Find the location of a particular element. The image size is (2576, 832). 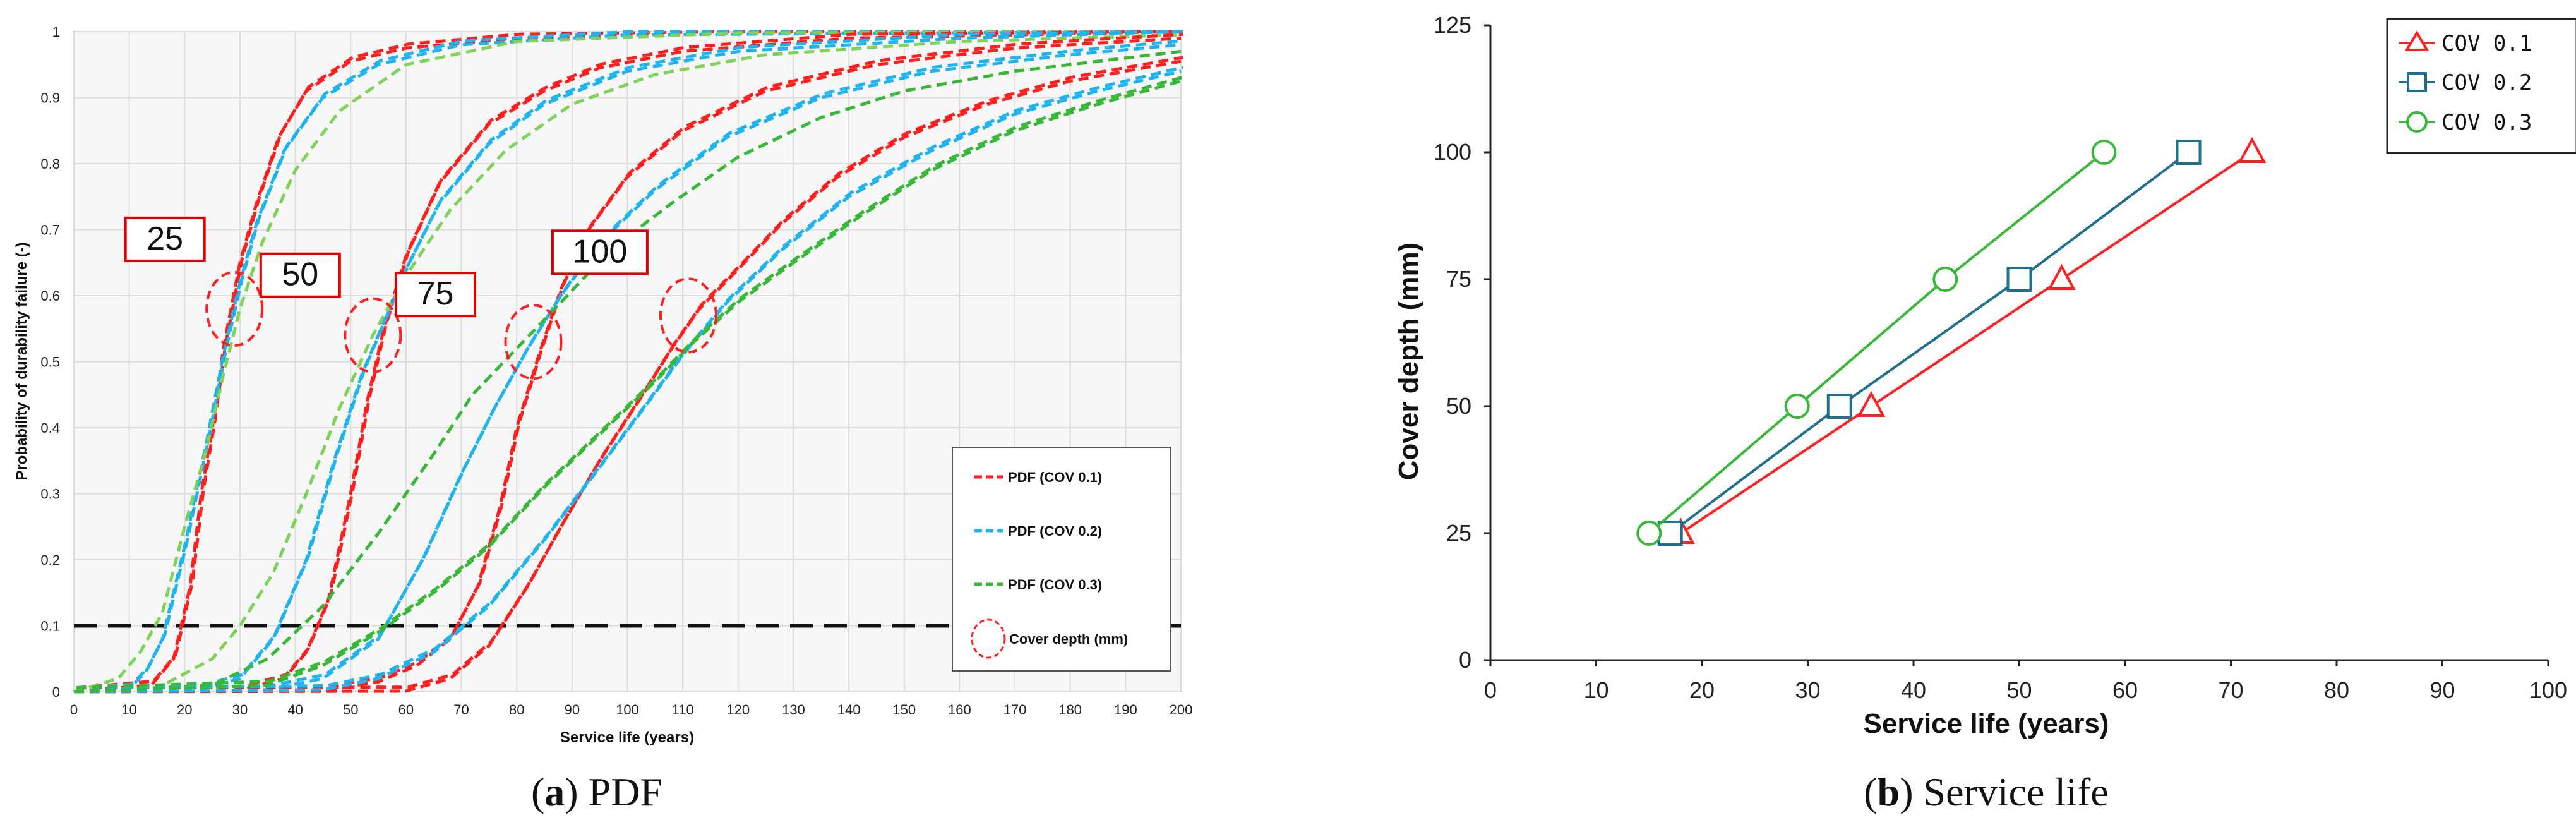

y-tick-label-a: 1 is located at coordinates (56, 32).